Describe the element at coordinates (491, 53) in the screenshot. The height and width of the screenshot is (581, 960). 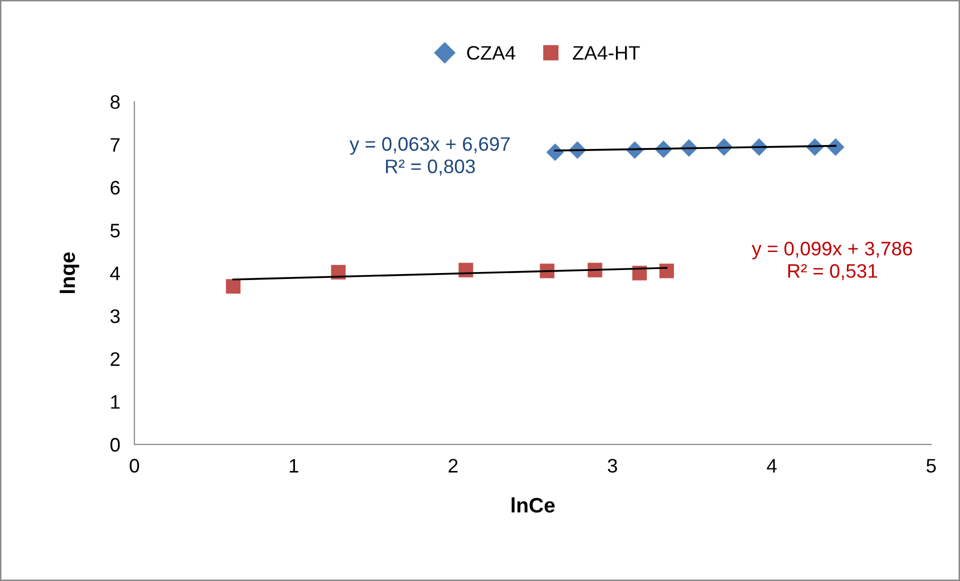
I see `legend-label: CZA4` at that location.